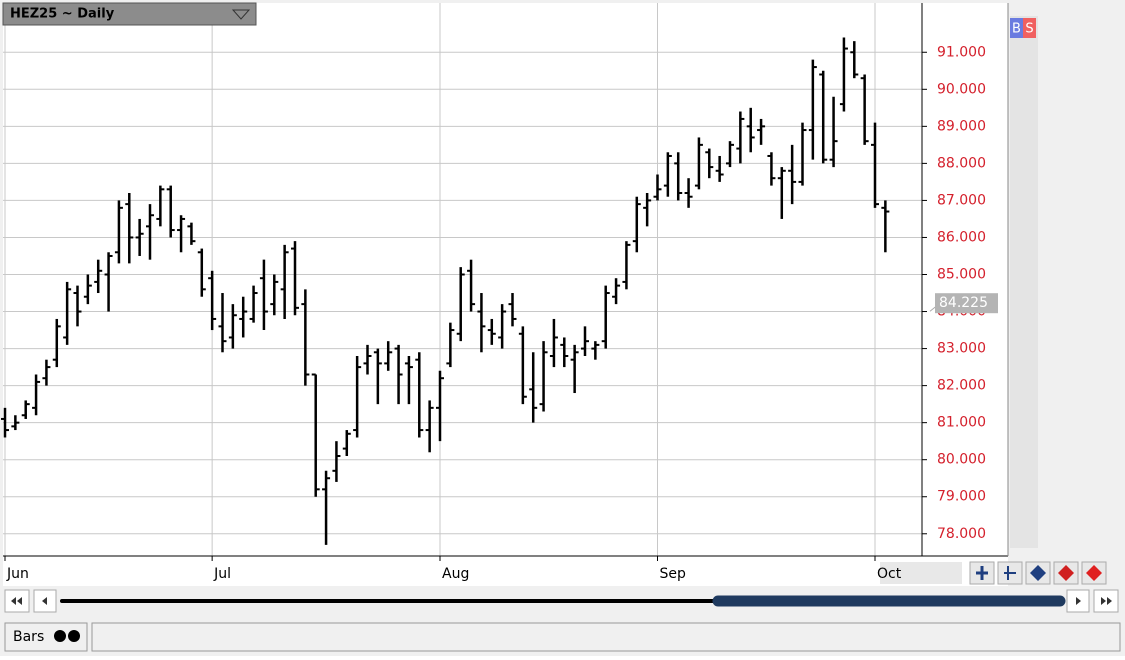 This screenshot has height=660, width=1125. Describe the element at coordinates (961, 349) in the screenshot. I see `y-tick-label: 83.000` at that location.